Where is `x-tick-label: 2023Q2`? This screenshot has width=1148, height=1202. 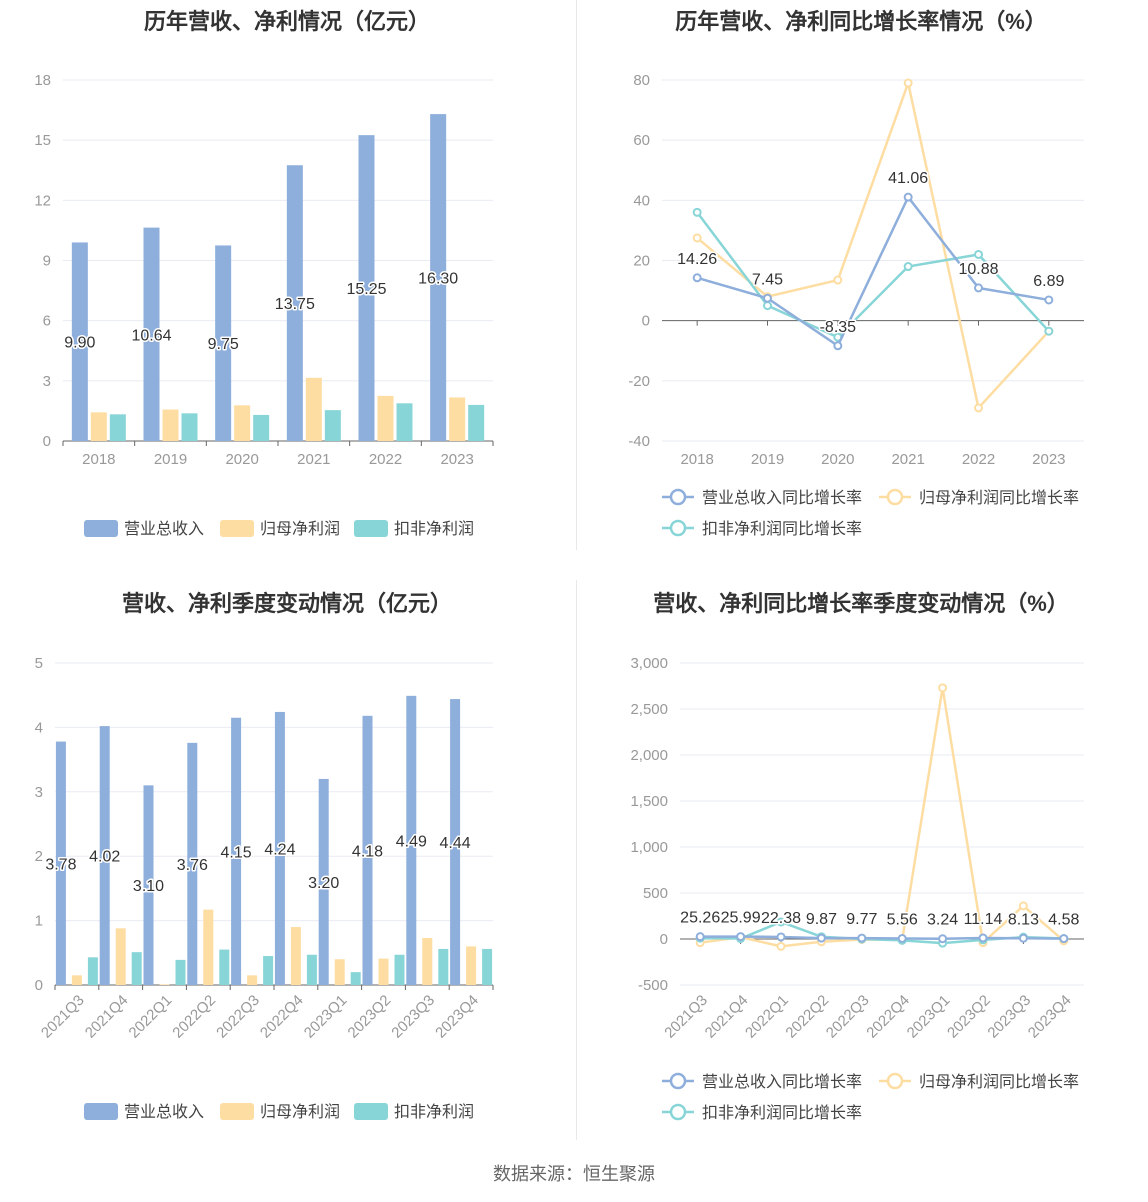 x-tick-label: 2023Q2 is located at coordinates (969, 1017).